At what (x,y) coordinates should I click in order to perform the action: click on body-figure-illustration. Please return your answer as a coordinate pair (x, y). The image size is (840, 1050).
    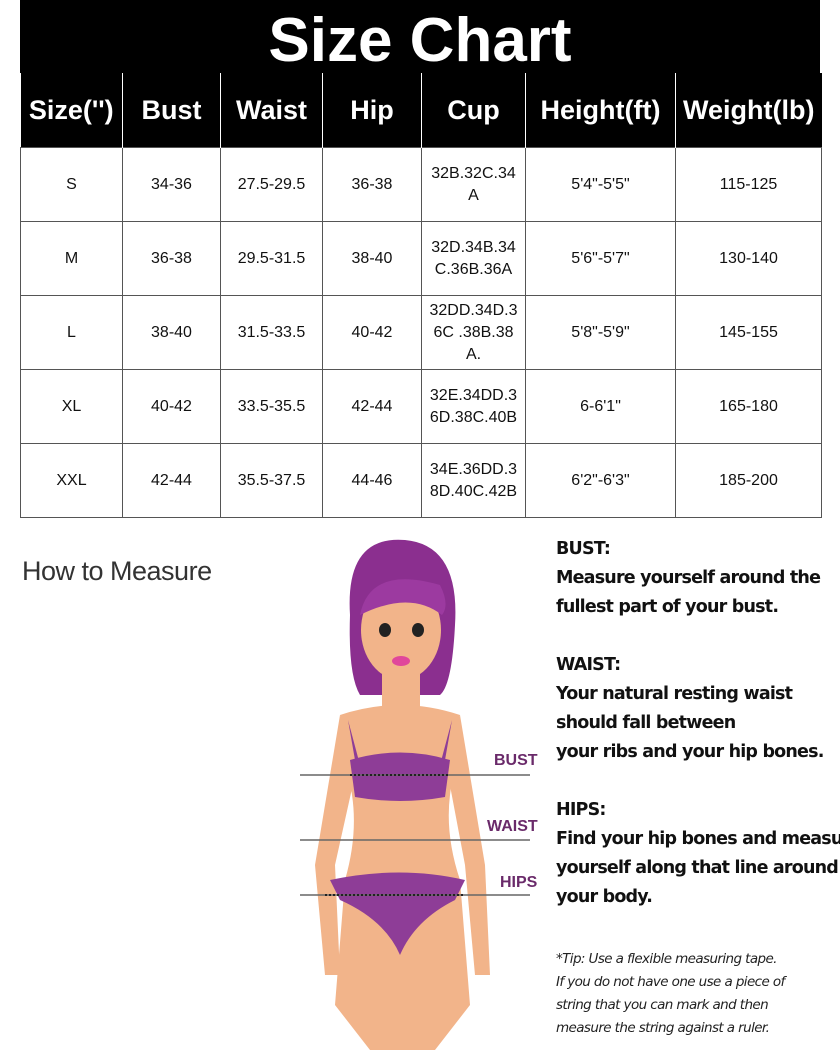
    Looking at the image, I should click on (415, 794).